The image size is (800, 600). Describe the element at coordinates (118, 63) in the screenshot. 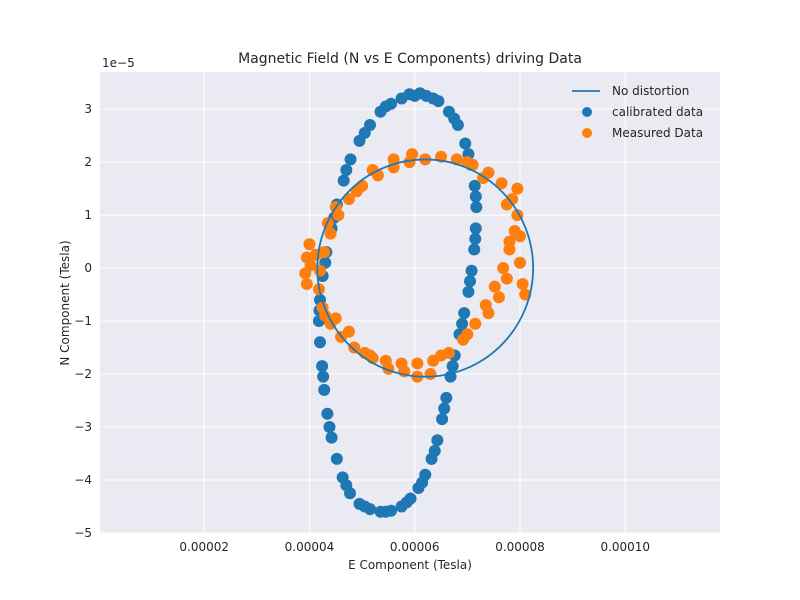

I see `y-offset-label: 1e−5` at that location.